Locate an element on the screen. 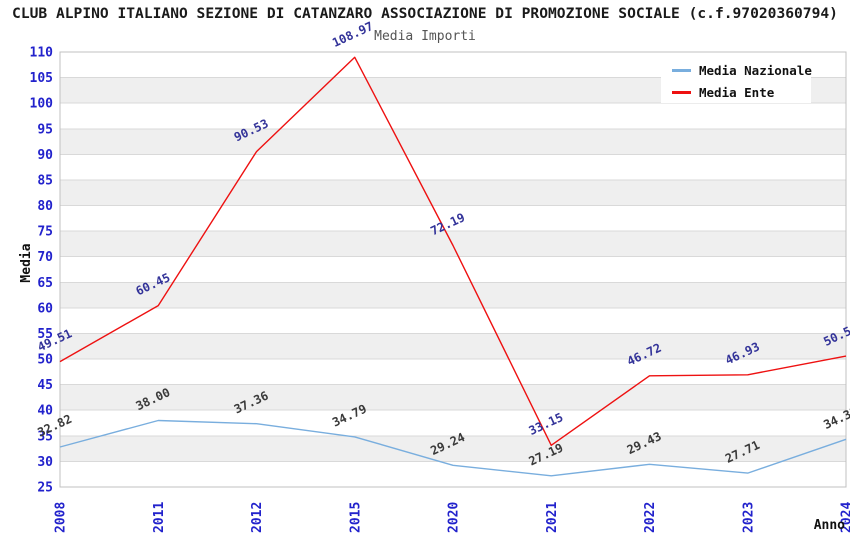 This screenshot has height=550, width=850. x-tick-label: 2022 is located at coordinates (650, 517).